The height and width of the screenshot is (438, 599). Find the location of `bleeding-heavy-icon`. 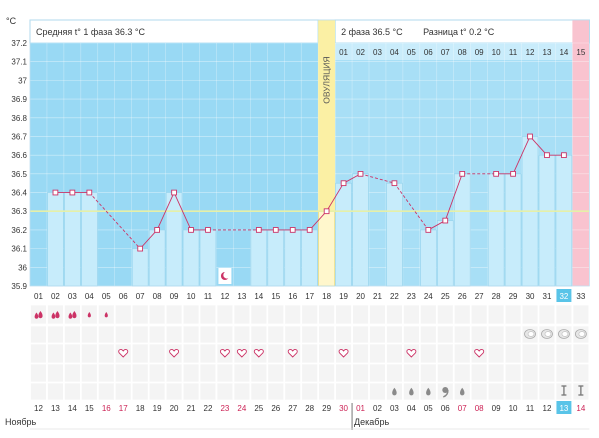

bleeding-heavy-icon is located at coordinates (38, 315).